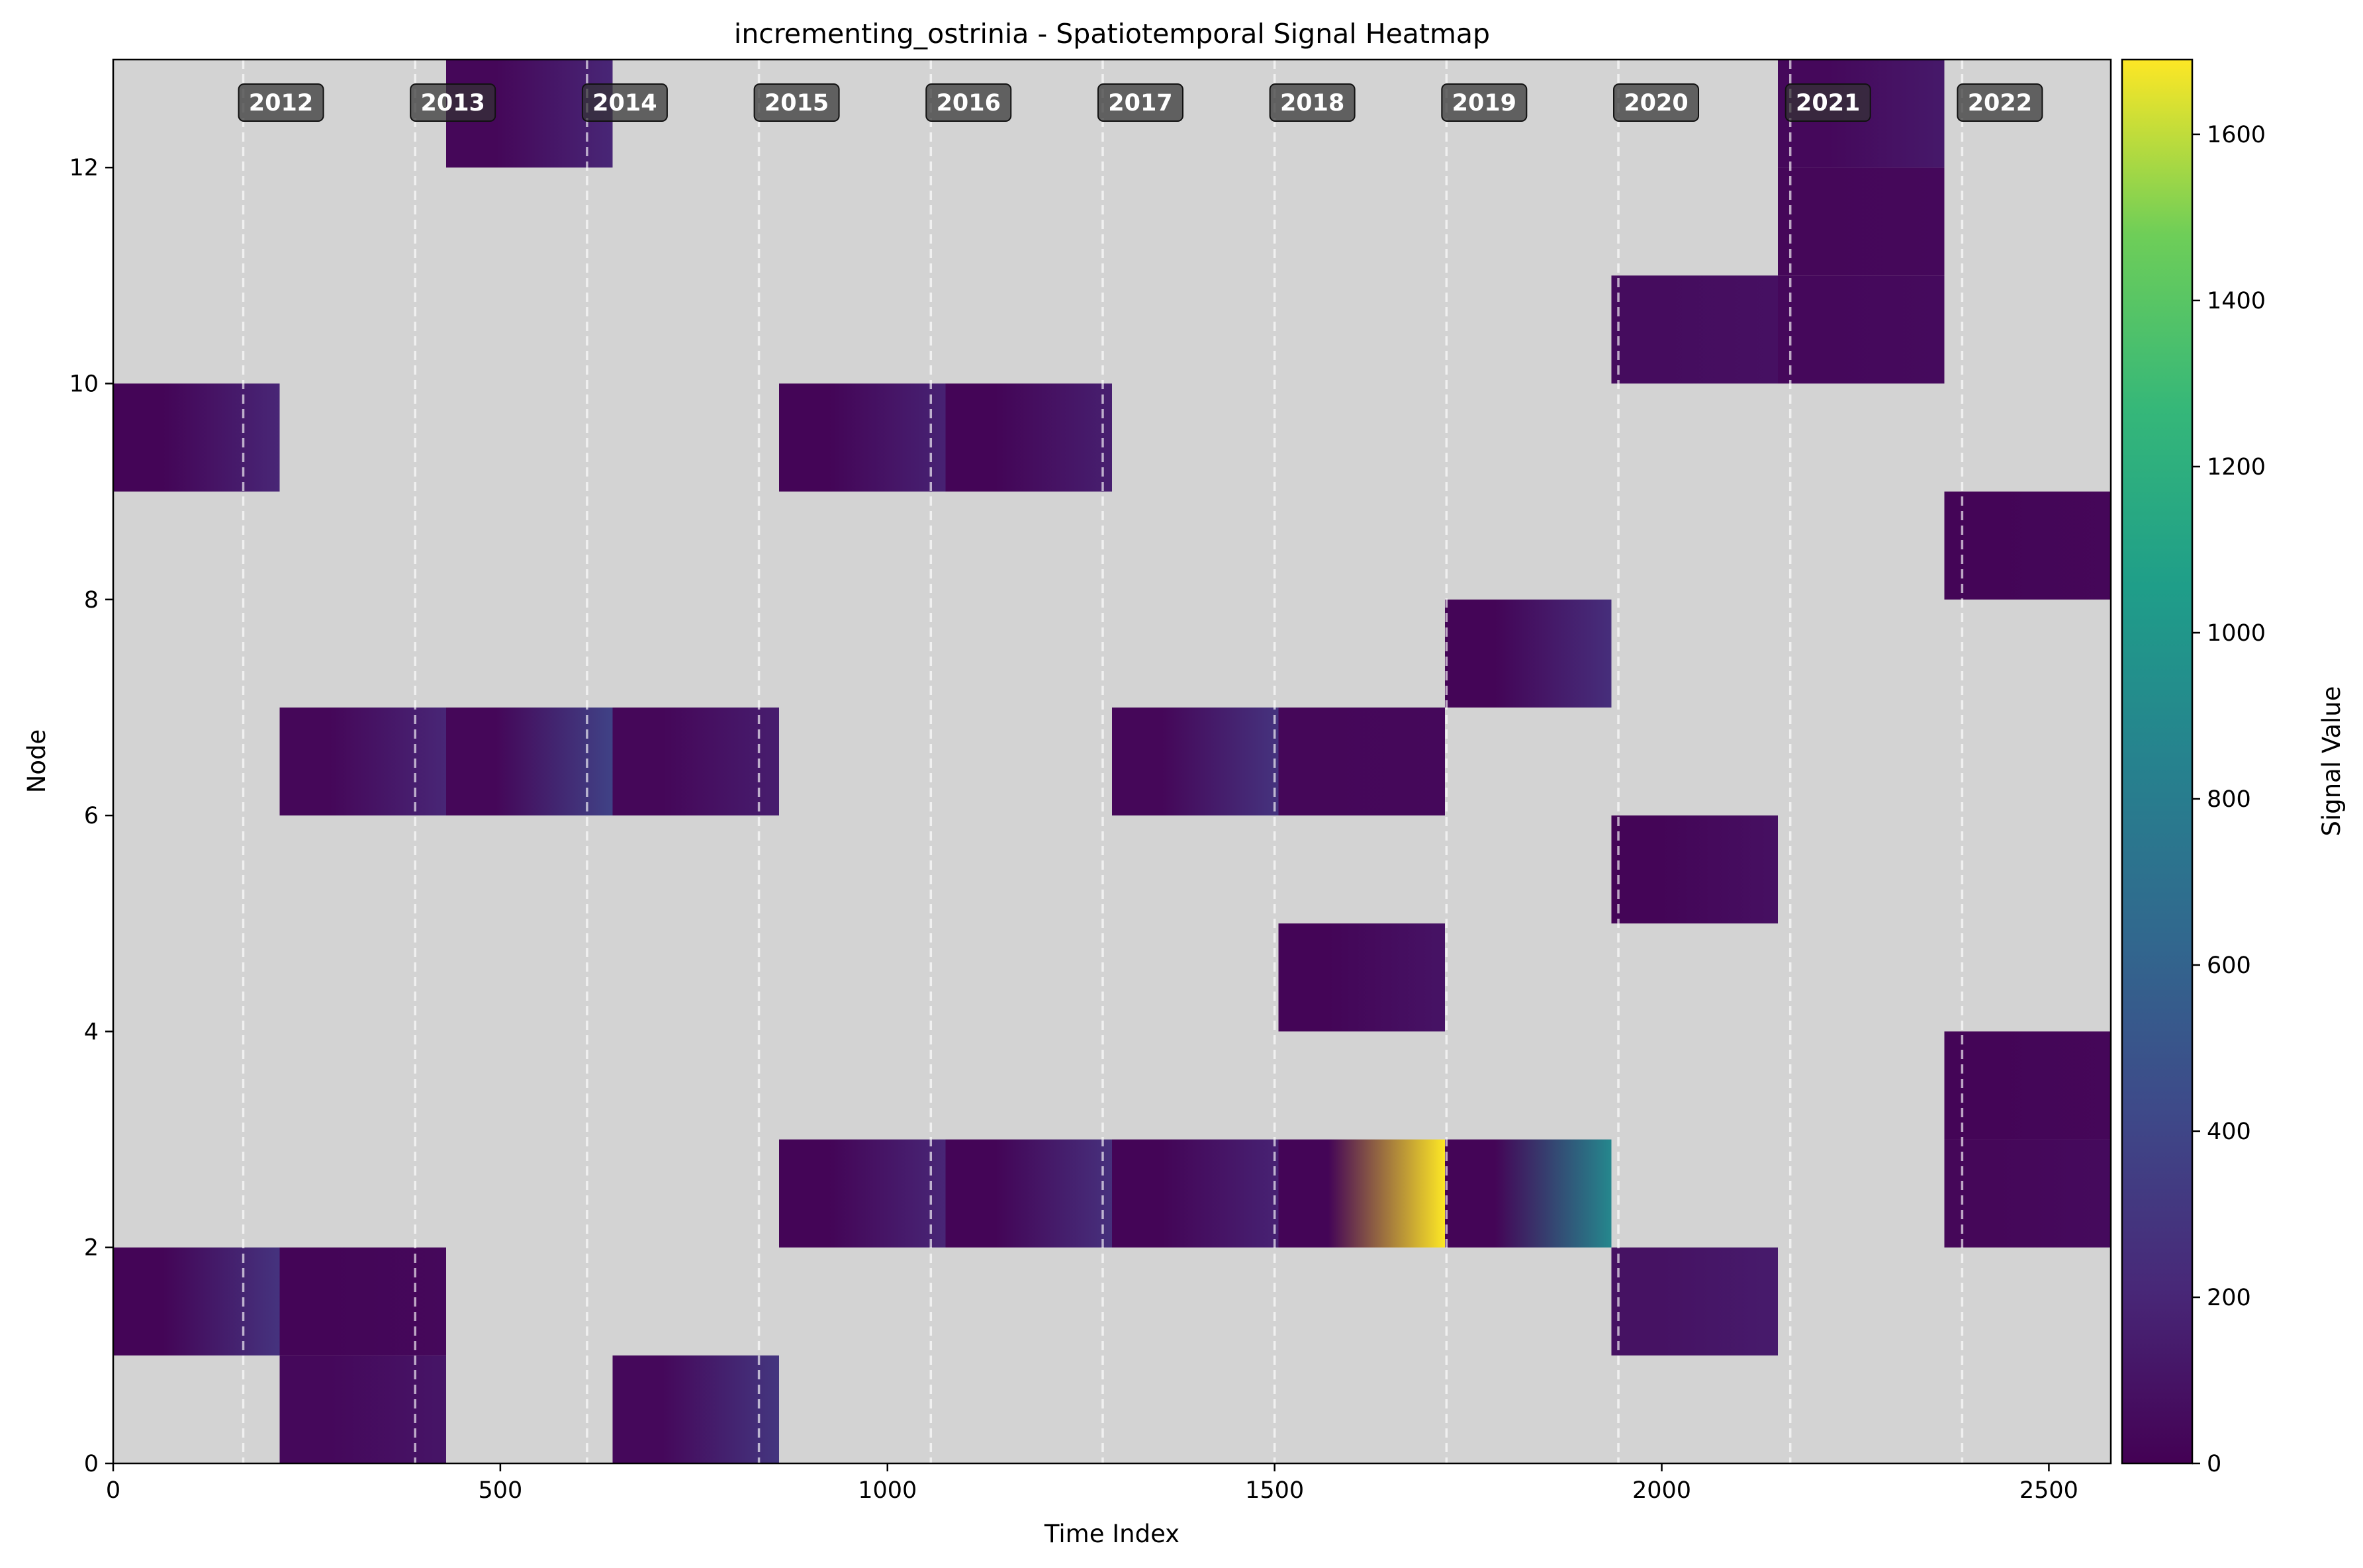 The height and width of the screenshot is (1568, 2363). I want to click on x-tick-label: 1000, so click(887, 1490).